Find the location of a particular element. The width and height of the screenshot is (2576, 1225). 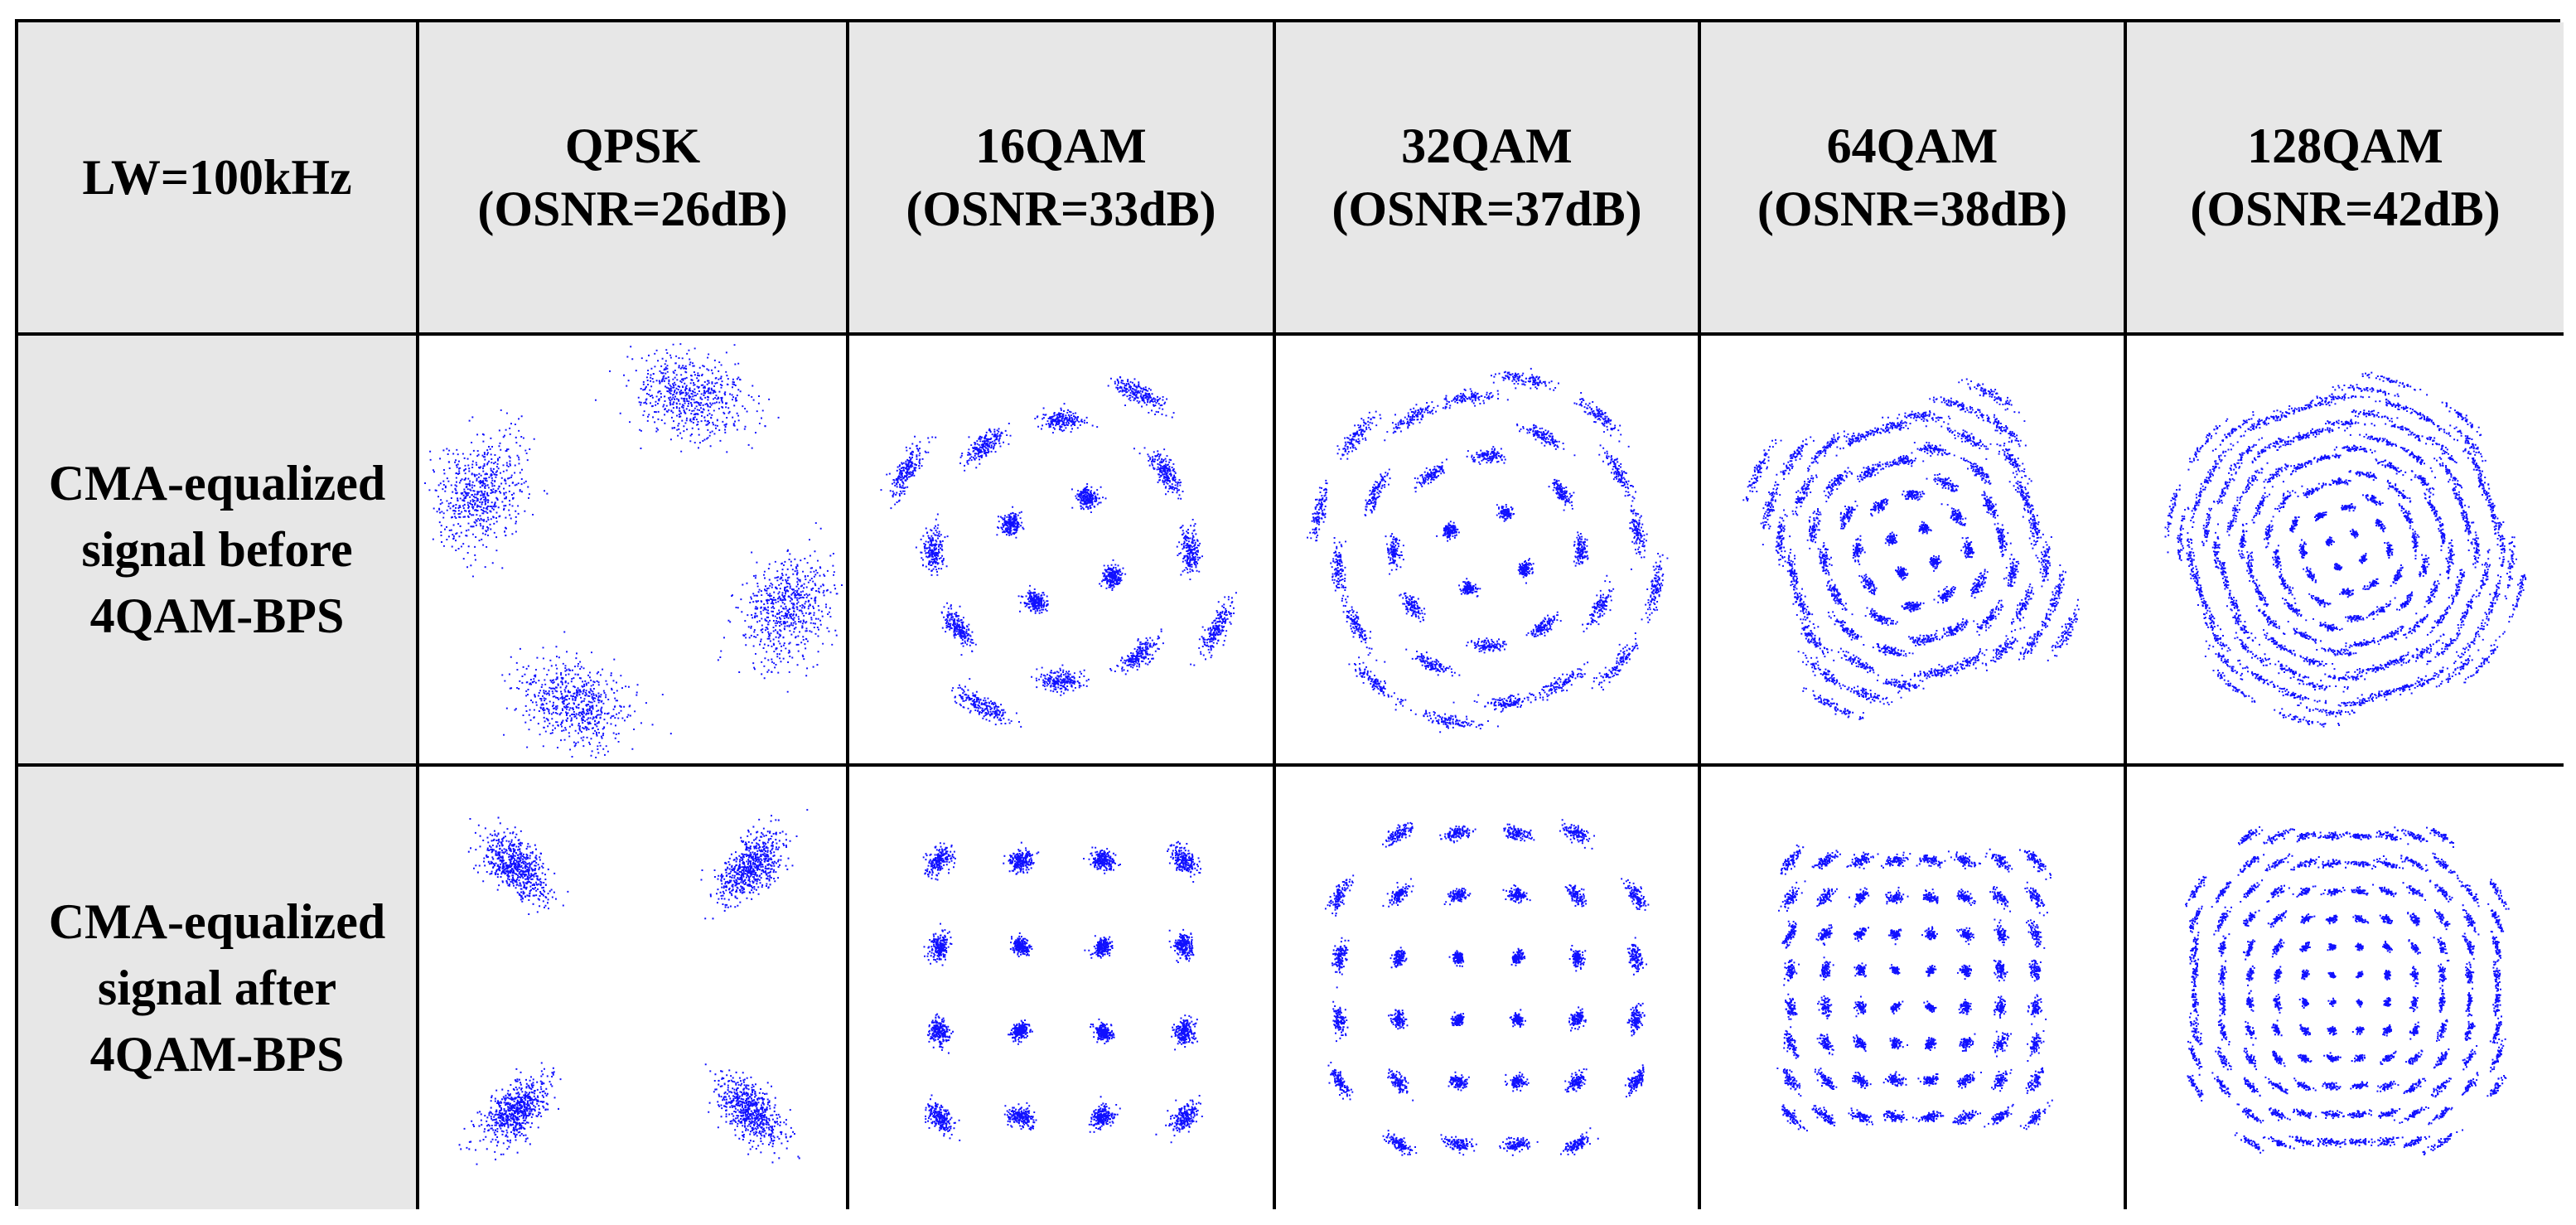

linewidth-label: LW=100kHz is located at coordinates (217, 177).